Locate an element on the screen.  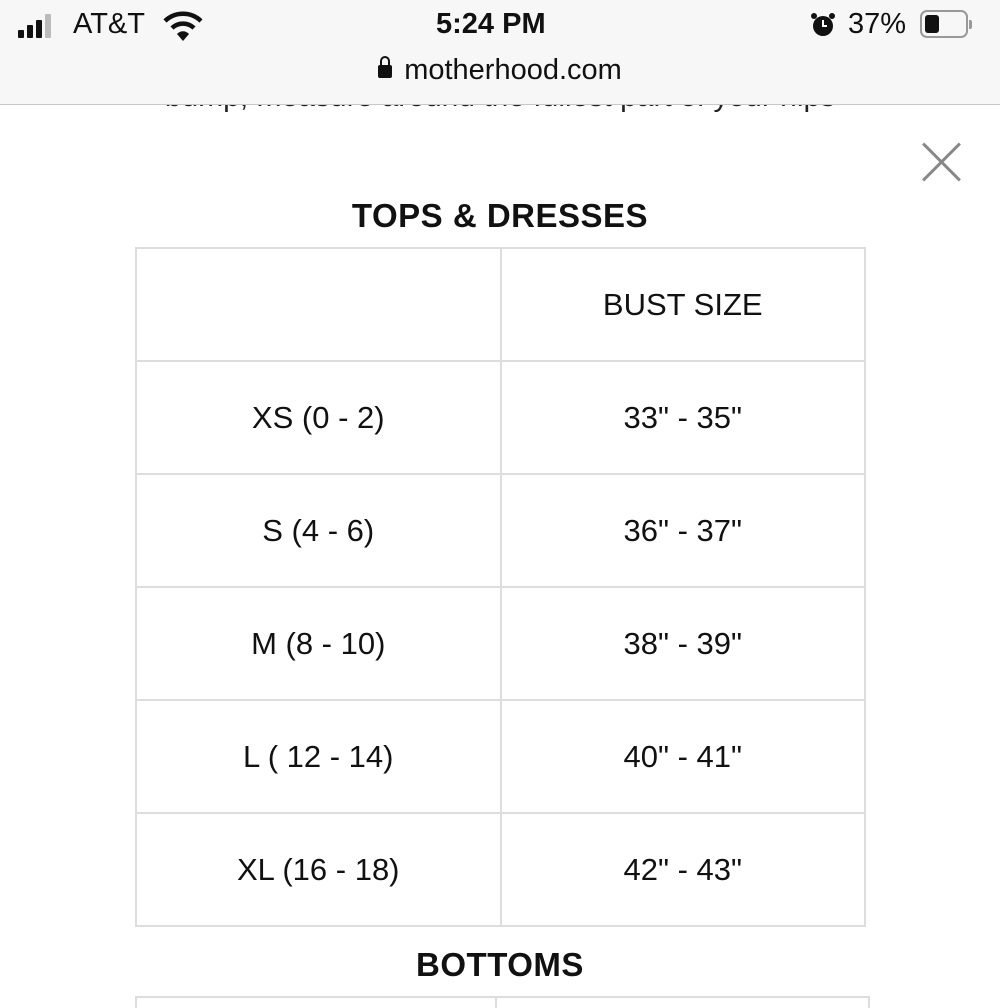
table-row: L ( 12 - 14) 40" - 41" is located at coordinates (500, 756).